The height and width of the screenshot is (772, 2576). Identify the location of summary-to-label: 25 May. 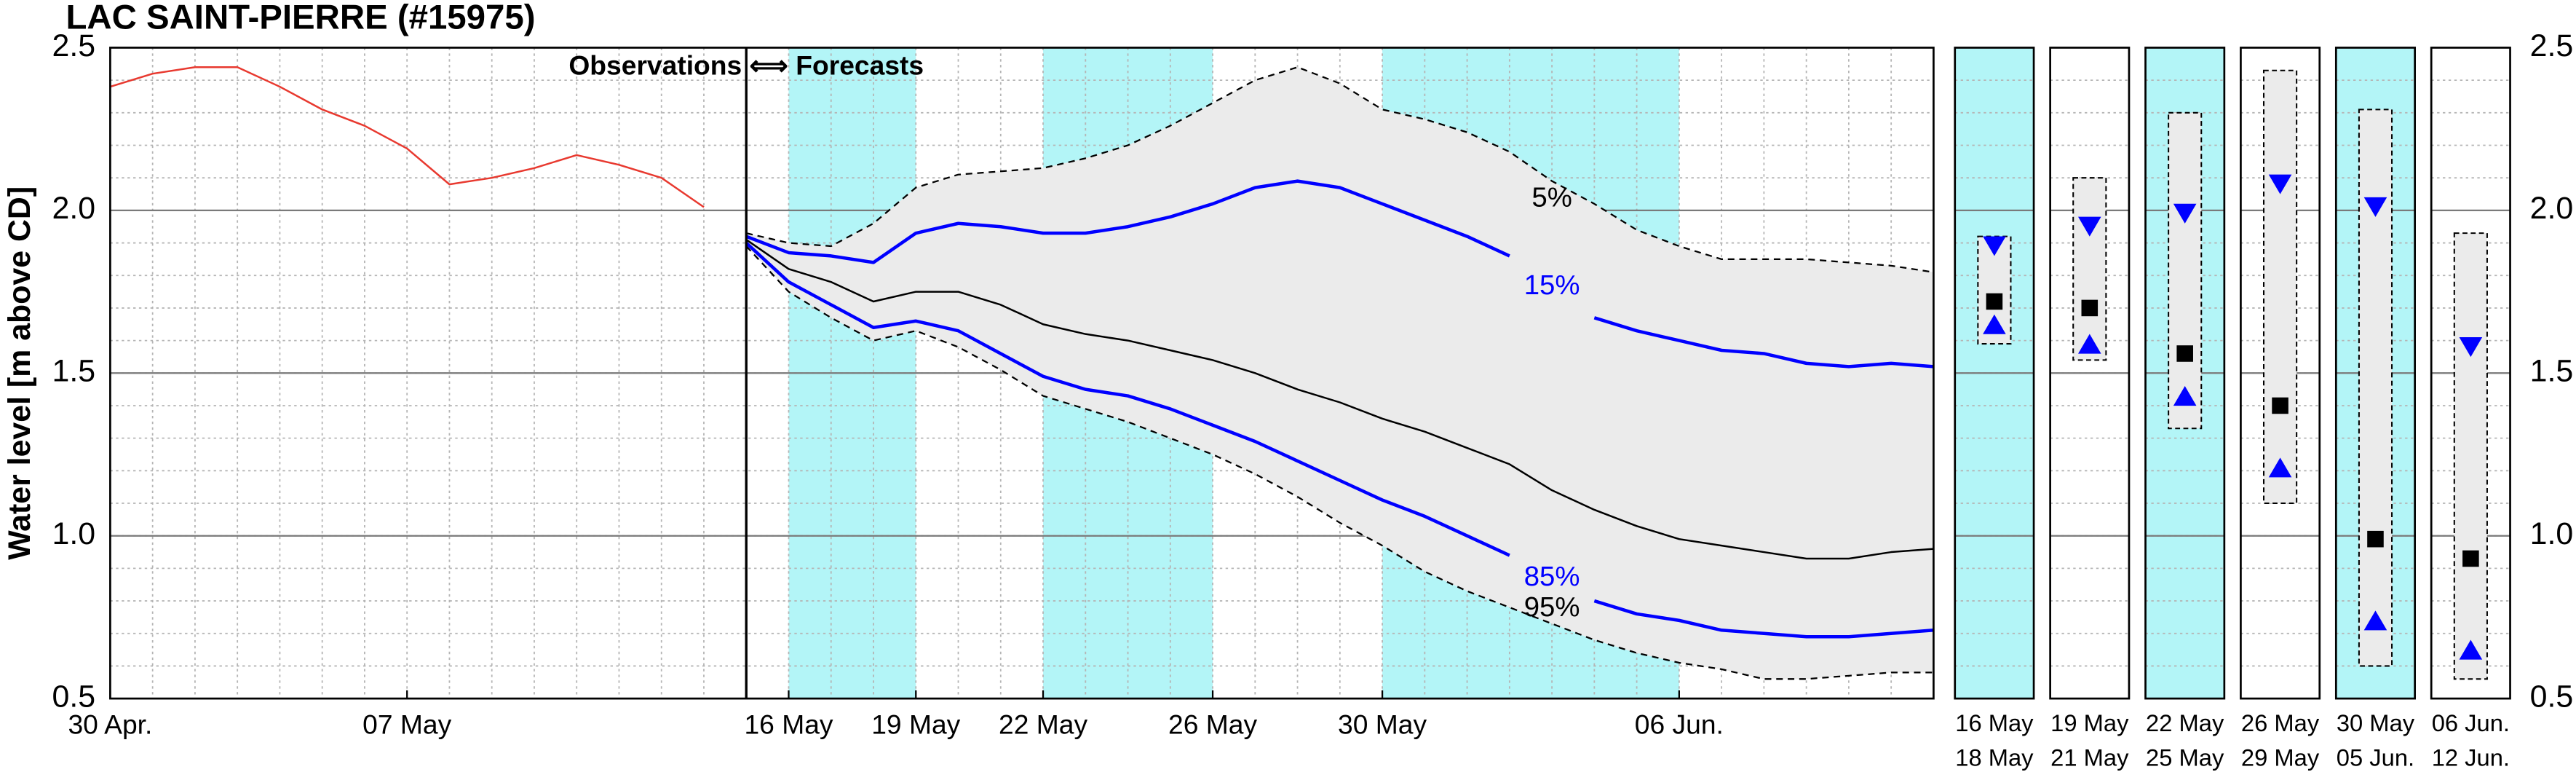
(2185, 757).